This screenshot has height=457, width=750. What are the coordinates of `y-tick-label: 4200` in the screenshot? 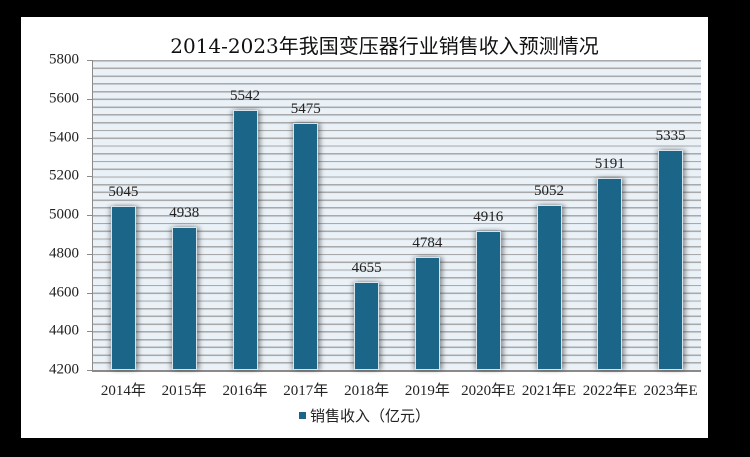 It's located at (64, 369).